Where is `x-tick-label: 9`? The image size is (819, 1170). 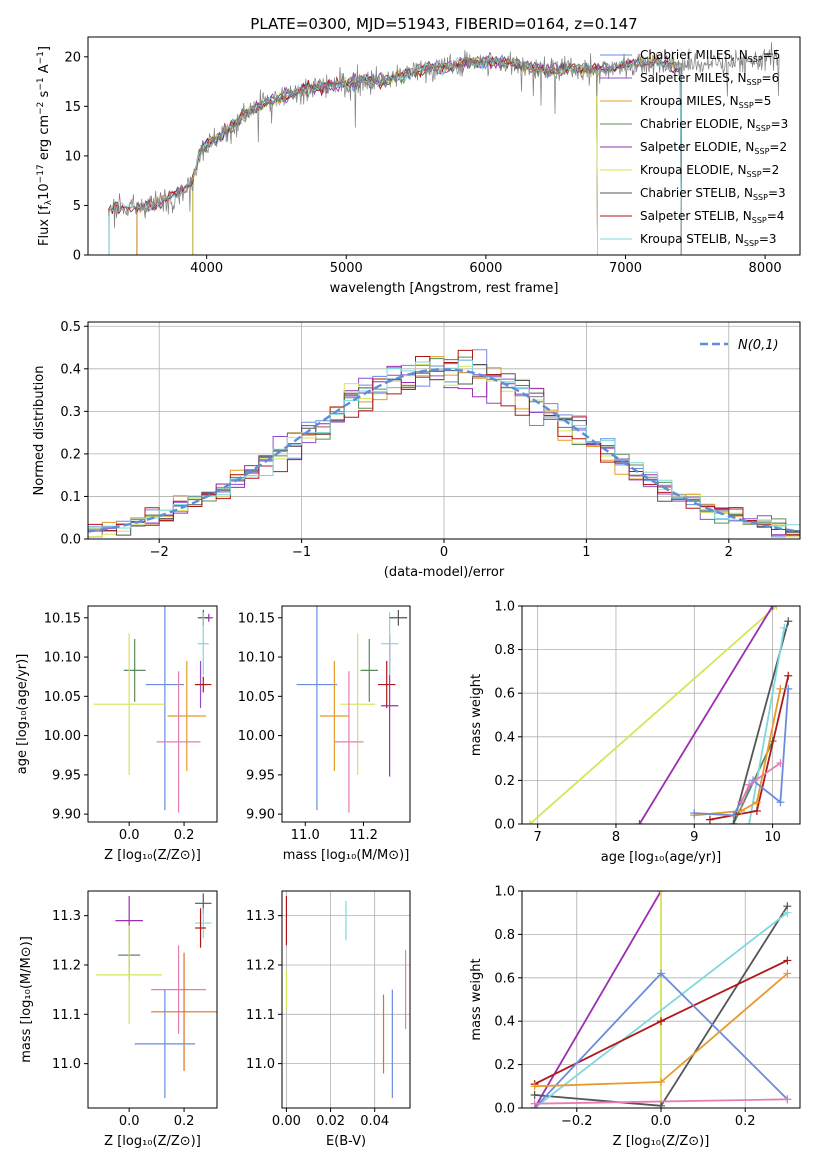 x-tick-label: 9 is located at coordinates (694, 837).